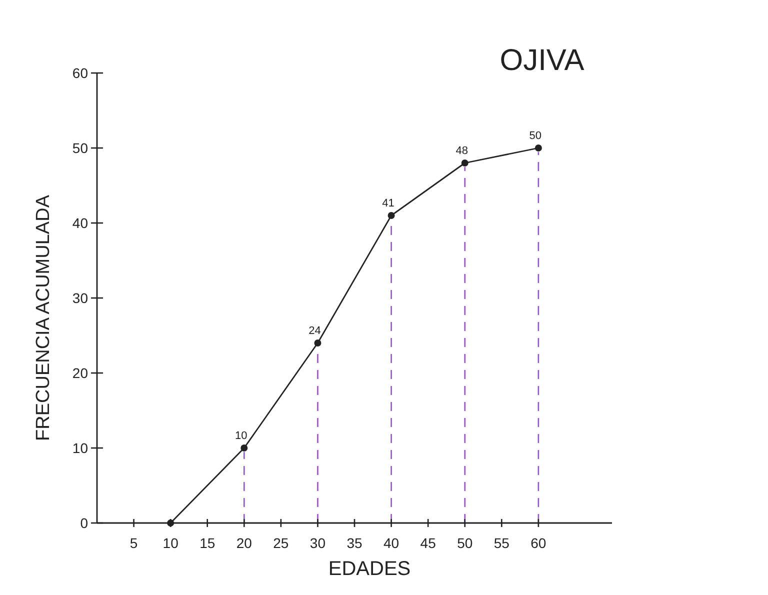 The image size is (768, 595). What do you see at coordinates (465, 543) in the screenshot?
I see `x-tick-label: 50` at bounding box center [465, 543].